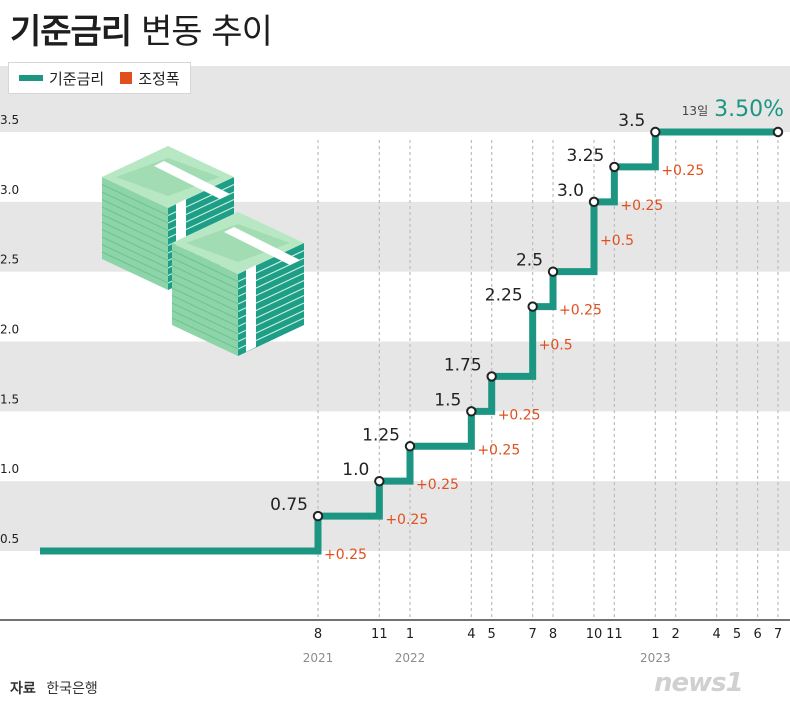  I want to click on annotation-value: 3.50%, so click(749, 109).